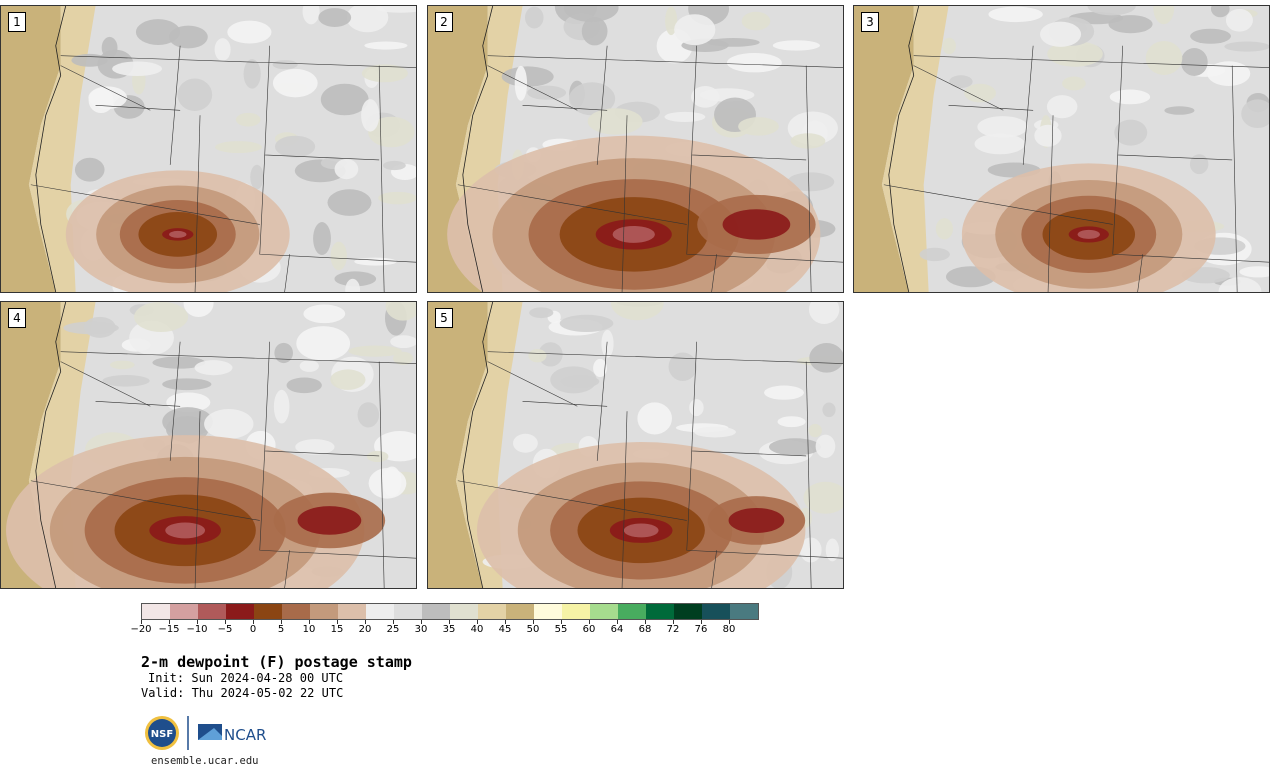  I want to click on svg-text: NCAR, so click(245, 735).